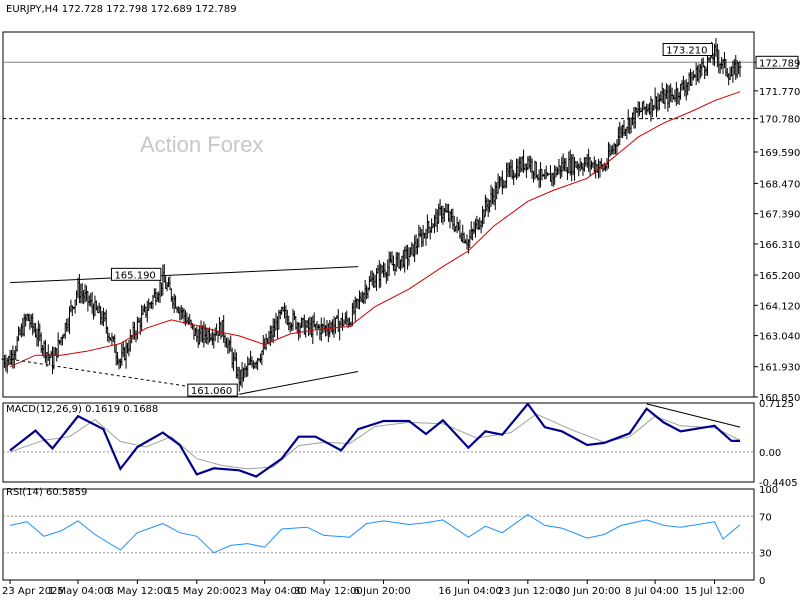 The width and height of the screenshot is (800, 600). Describe the element at coordinates (382, 591) in the screenshot. I see `time-tick-label: 6 Jun 20:00` at that location.